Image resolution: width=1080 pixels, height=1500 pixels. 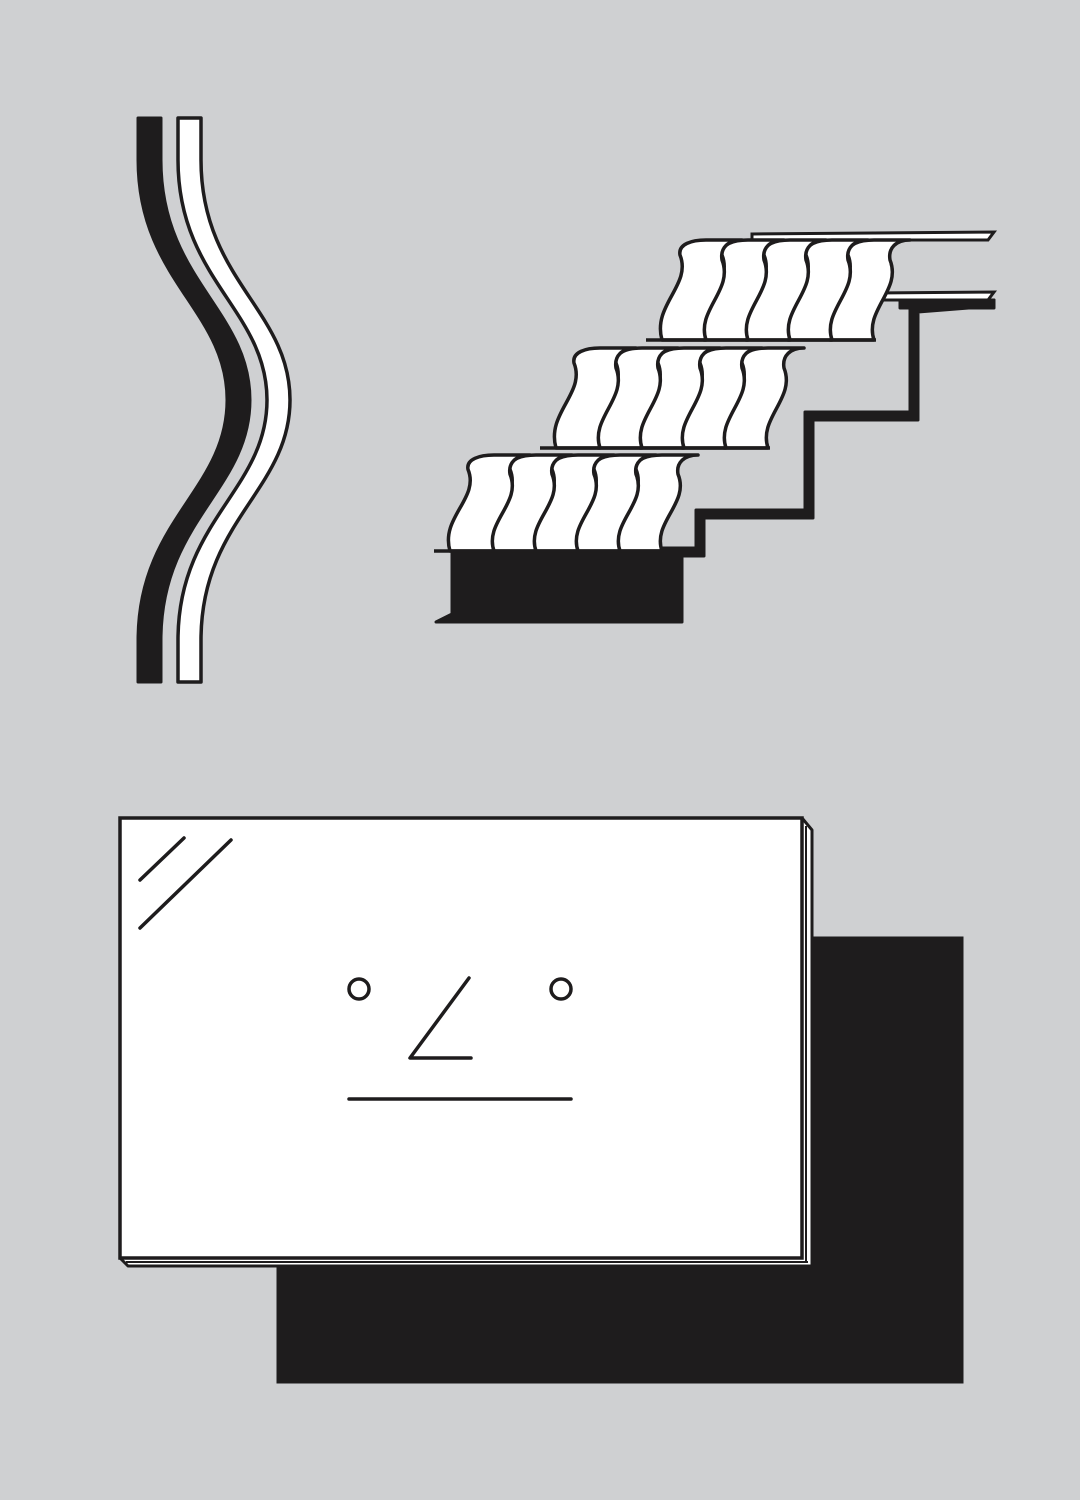 What do you see at coordinates (716, 391) in the screenshot?
I see `stairs-waves` at bounding box center [716, 391].